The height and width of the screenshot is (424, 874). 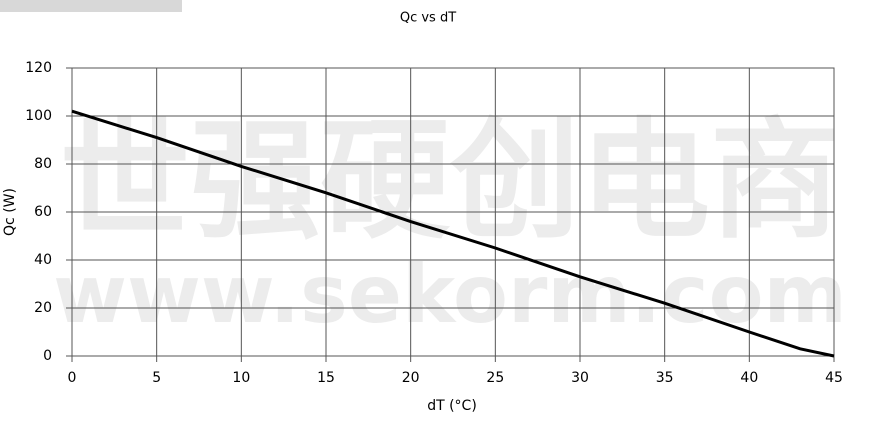 I want to click on y-tick-label: 60, so click(x=43, y=212).